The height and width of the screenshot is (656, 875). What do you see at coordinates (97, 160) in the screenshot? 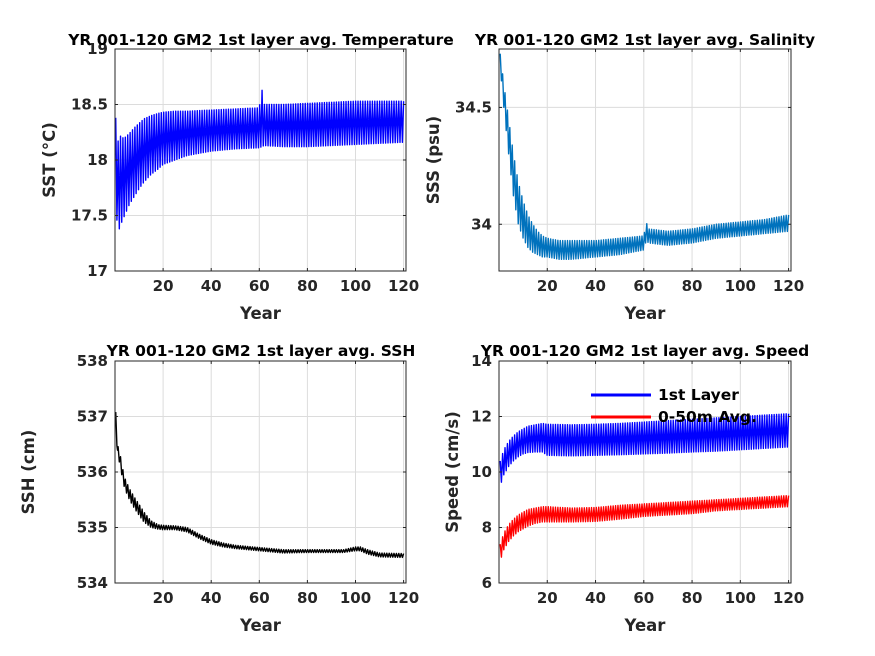
I see `y-tick-label: 18` at bounding box center [97, 160].